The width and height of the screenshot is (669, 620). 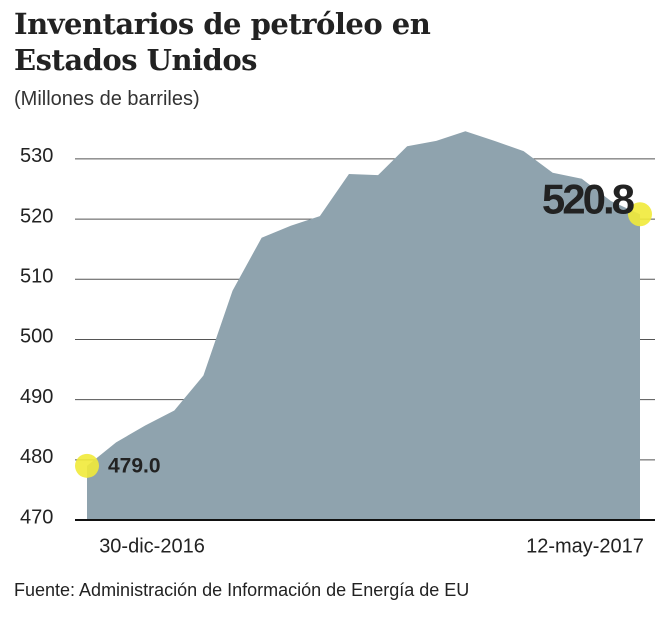 What do you see at coordinates (107, 99) in the screenshot?
I see `chart-subtitle: (Millones de barriles)` at bounding box center [107, 99].